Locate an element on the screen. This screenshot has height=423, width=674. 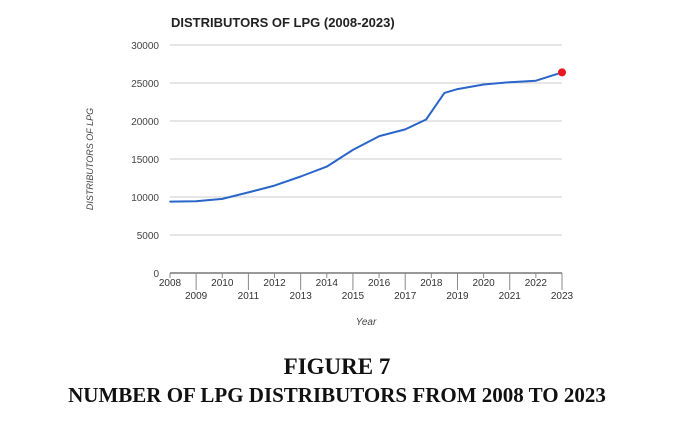
x-axis-title: Year is located at coordinates (366, 322).